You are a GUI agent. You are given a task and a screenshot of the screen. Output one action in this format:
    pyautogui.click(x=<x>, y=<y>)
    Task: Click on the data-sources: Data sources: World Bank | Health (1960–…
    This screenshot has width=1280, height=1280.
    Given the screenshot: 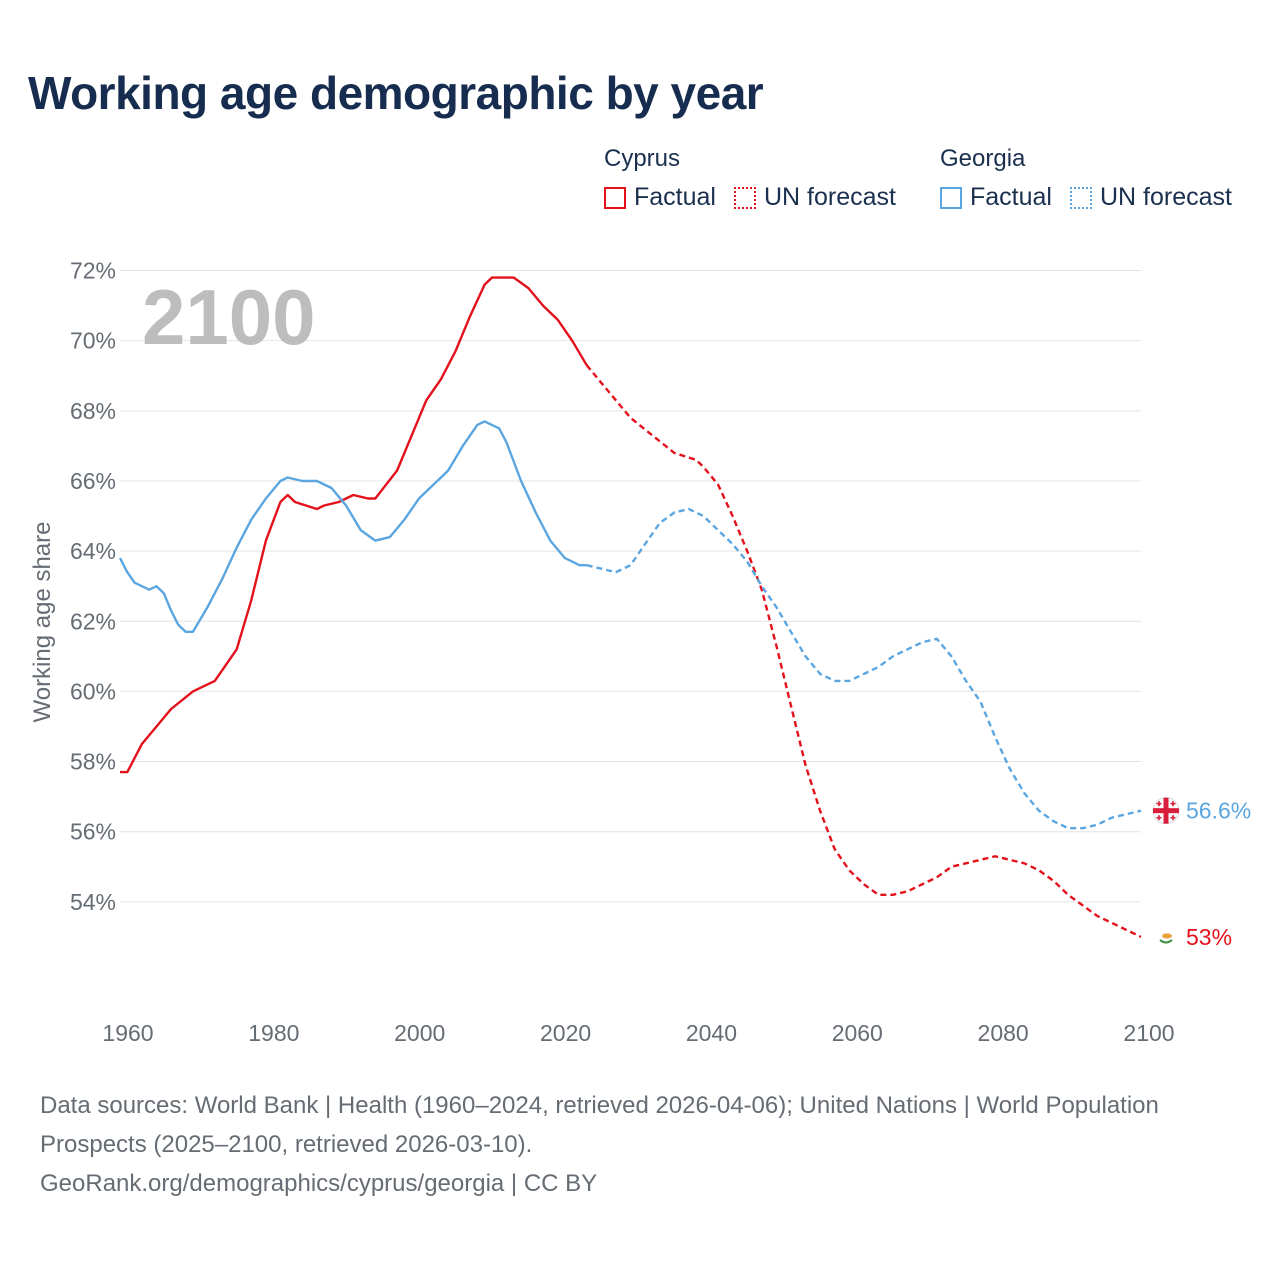 What is the action you would take?
    pyautogui.click(x=599, y=1125)
    